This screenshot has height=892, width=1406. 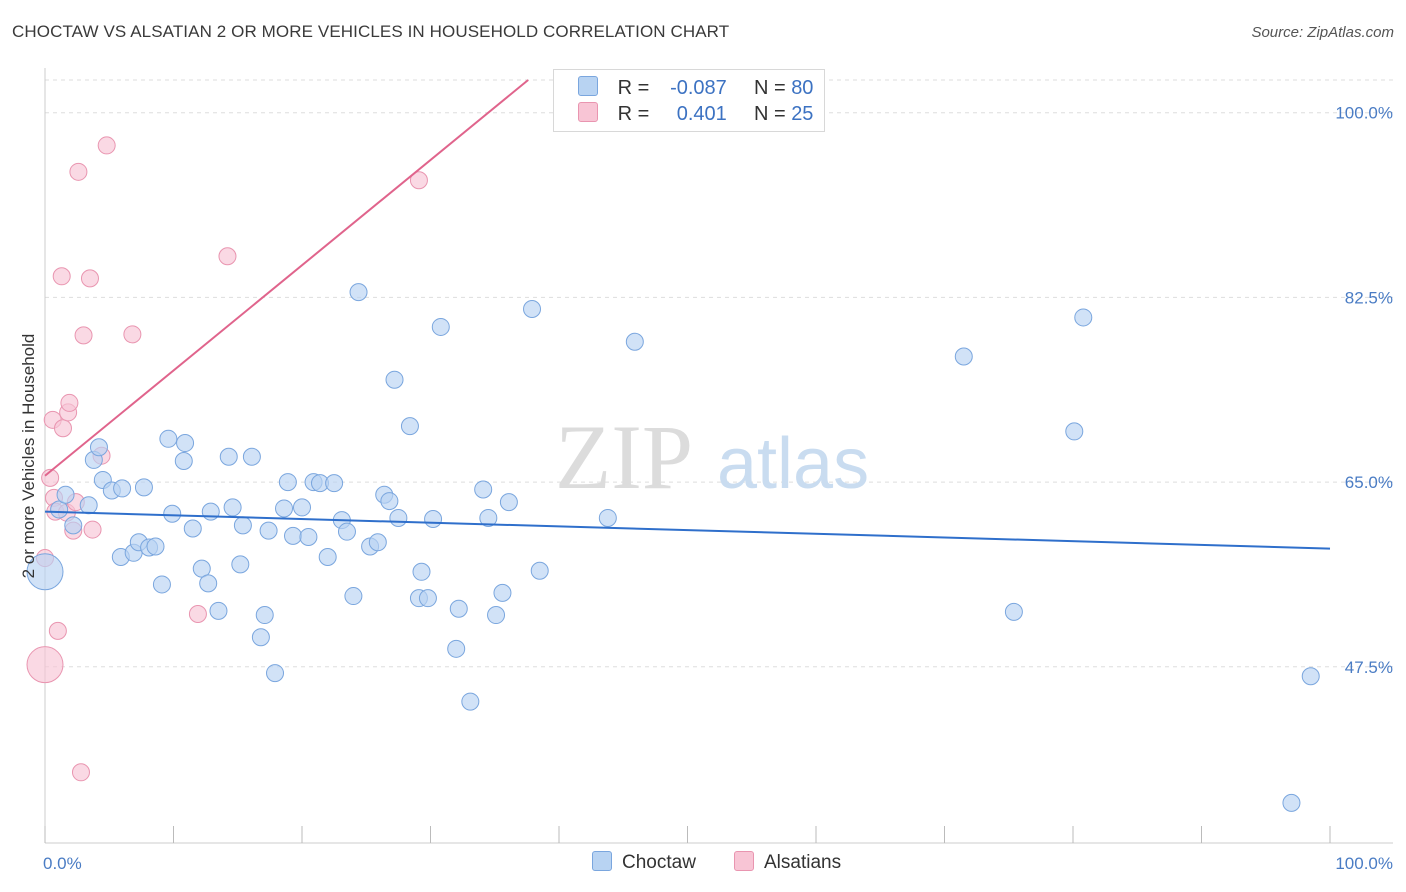 What do you see at coordinates (687, 530) in the screenshot?
I see `choctaw-trend-line` at bounding box center [687, 530].